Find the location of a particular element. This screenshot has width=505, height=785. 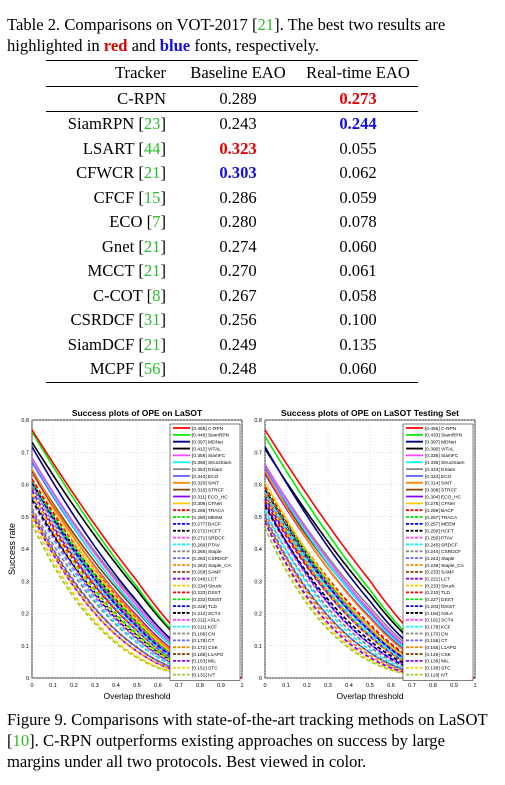

legend-entry: [0.277] BACF is located at coordinates (206, 525).